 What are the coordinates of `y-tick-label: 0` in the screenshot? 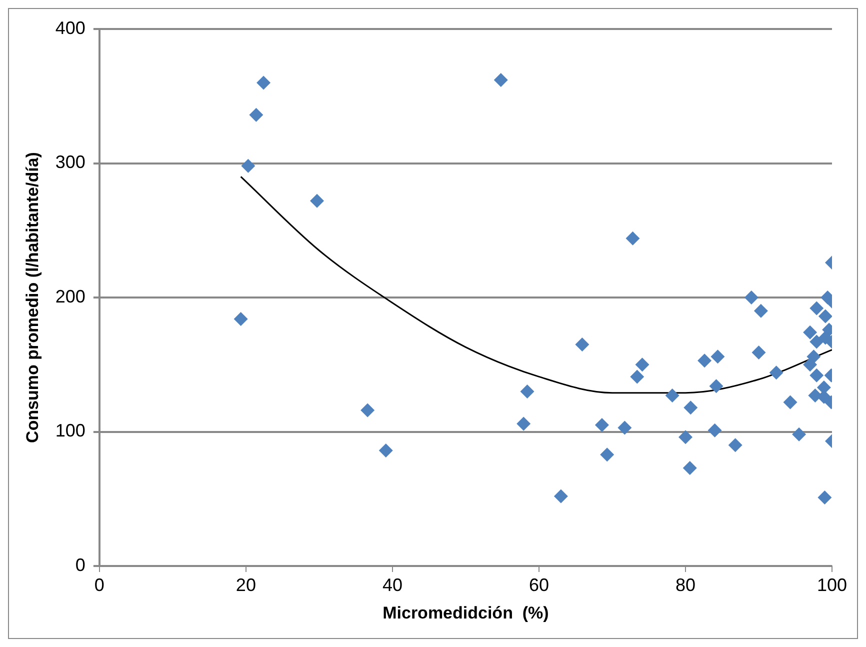 It's located at (80, 564).